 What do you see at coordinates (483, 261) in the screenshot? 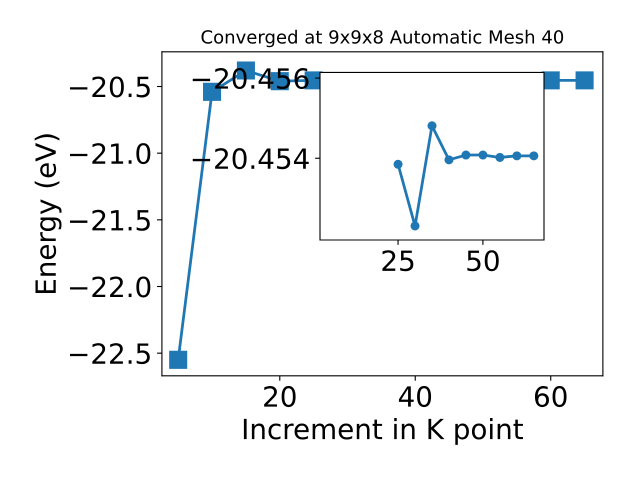
I see `x-tick-label: 50` at bounding box center [483, 261].